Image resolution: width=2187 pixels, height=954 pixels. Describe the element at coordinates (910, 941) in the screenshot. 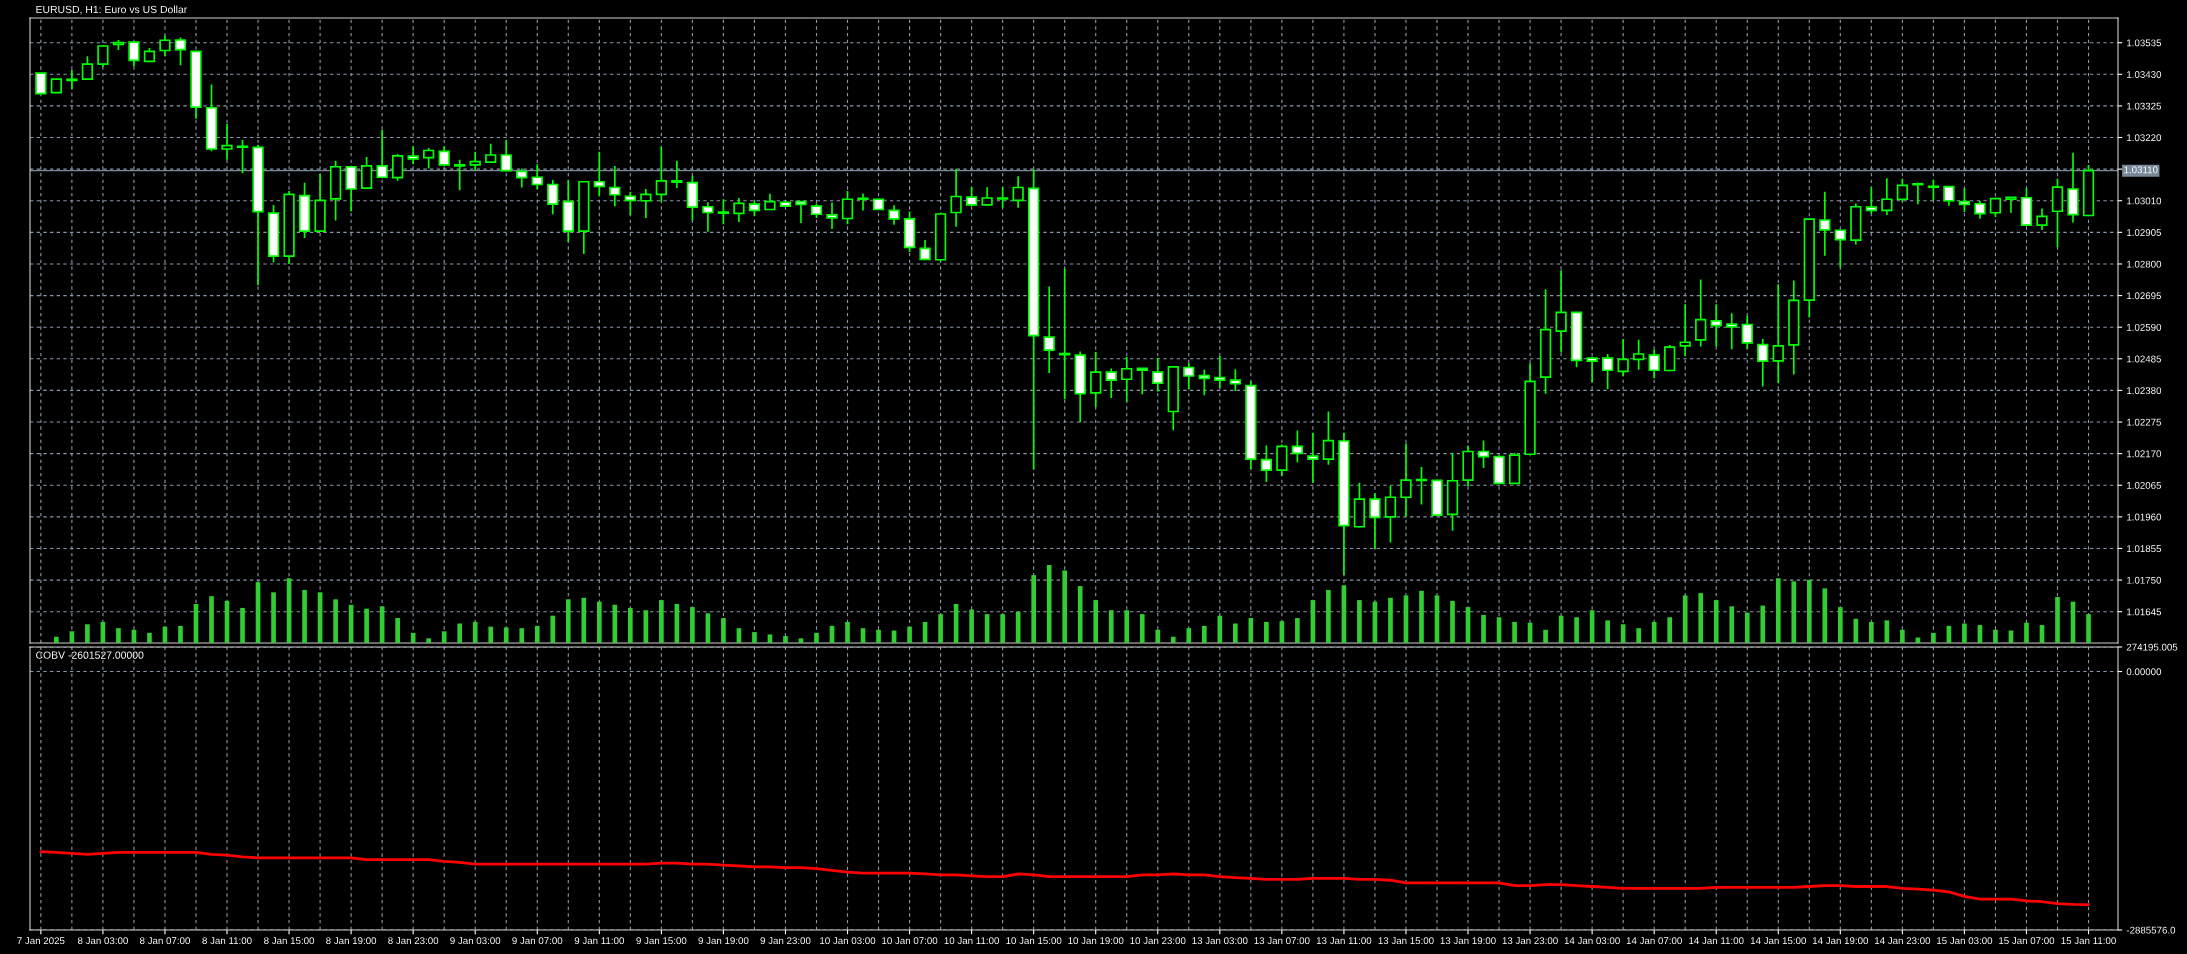

I see `x-tick-label: 10 Jan 07:00` at that location.